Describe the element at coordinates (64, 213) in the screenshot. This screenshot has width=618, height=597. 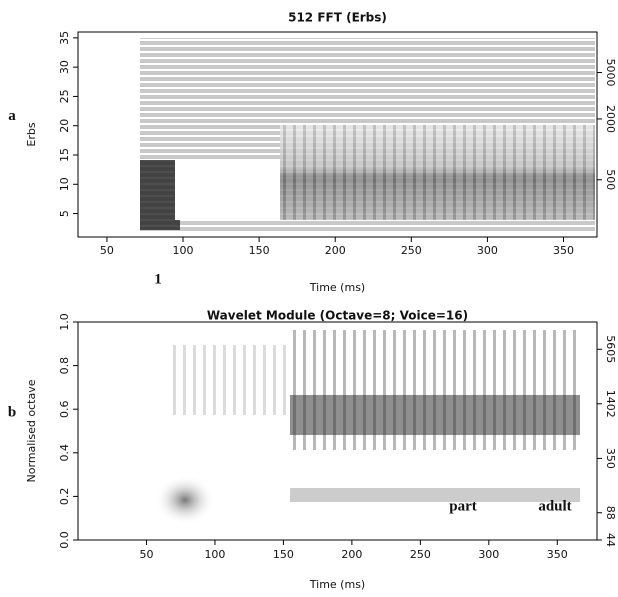
I see `y-tick-label: 5` at that location.